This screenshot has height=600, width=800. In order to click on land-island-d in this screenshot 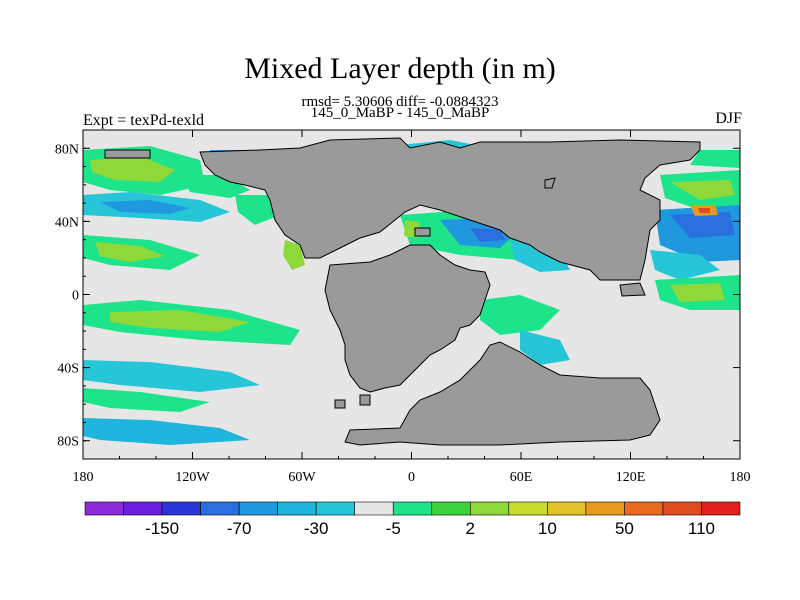, I will do `click(365, 400)`.